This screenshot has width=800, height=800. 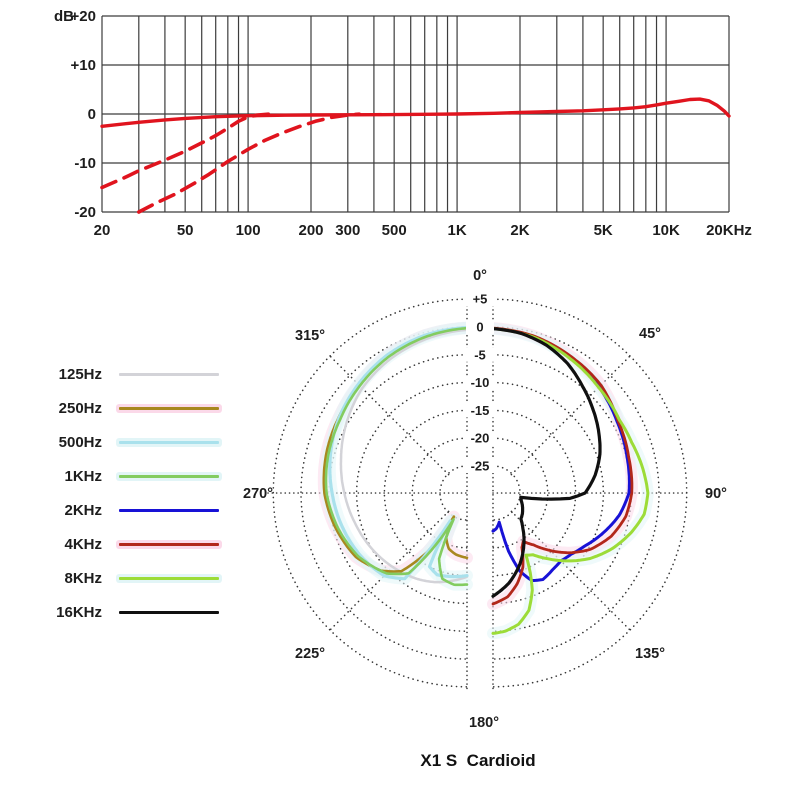 I want to click on polar-angle-label: 45°, so click(x=650, y=334).